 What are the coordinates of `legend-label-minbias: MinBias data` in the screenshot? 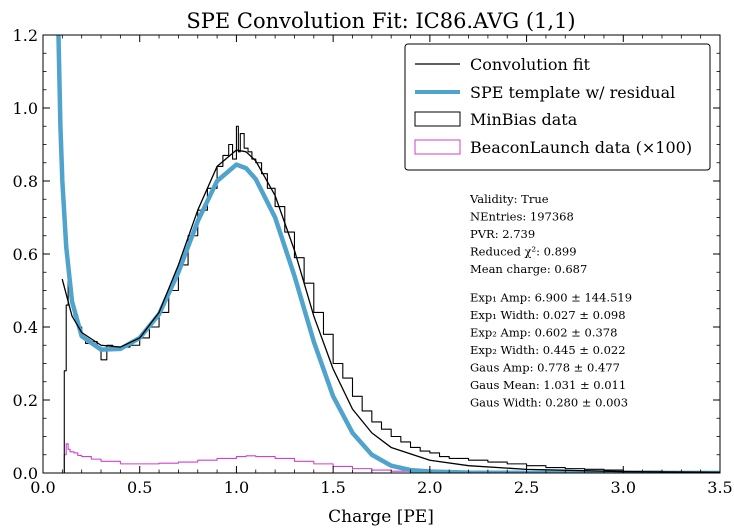 It's located at (524, 119).